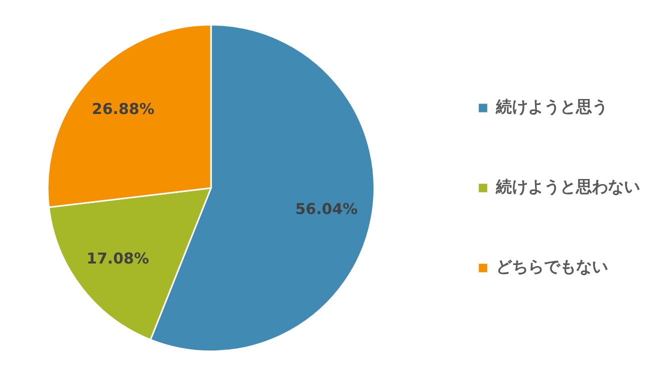  I want to click on data-label: 17.08%, so click(118, 258).